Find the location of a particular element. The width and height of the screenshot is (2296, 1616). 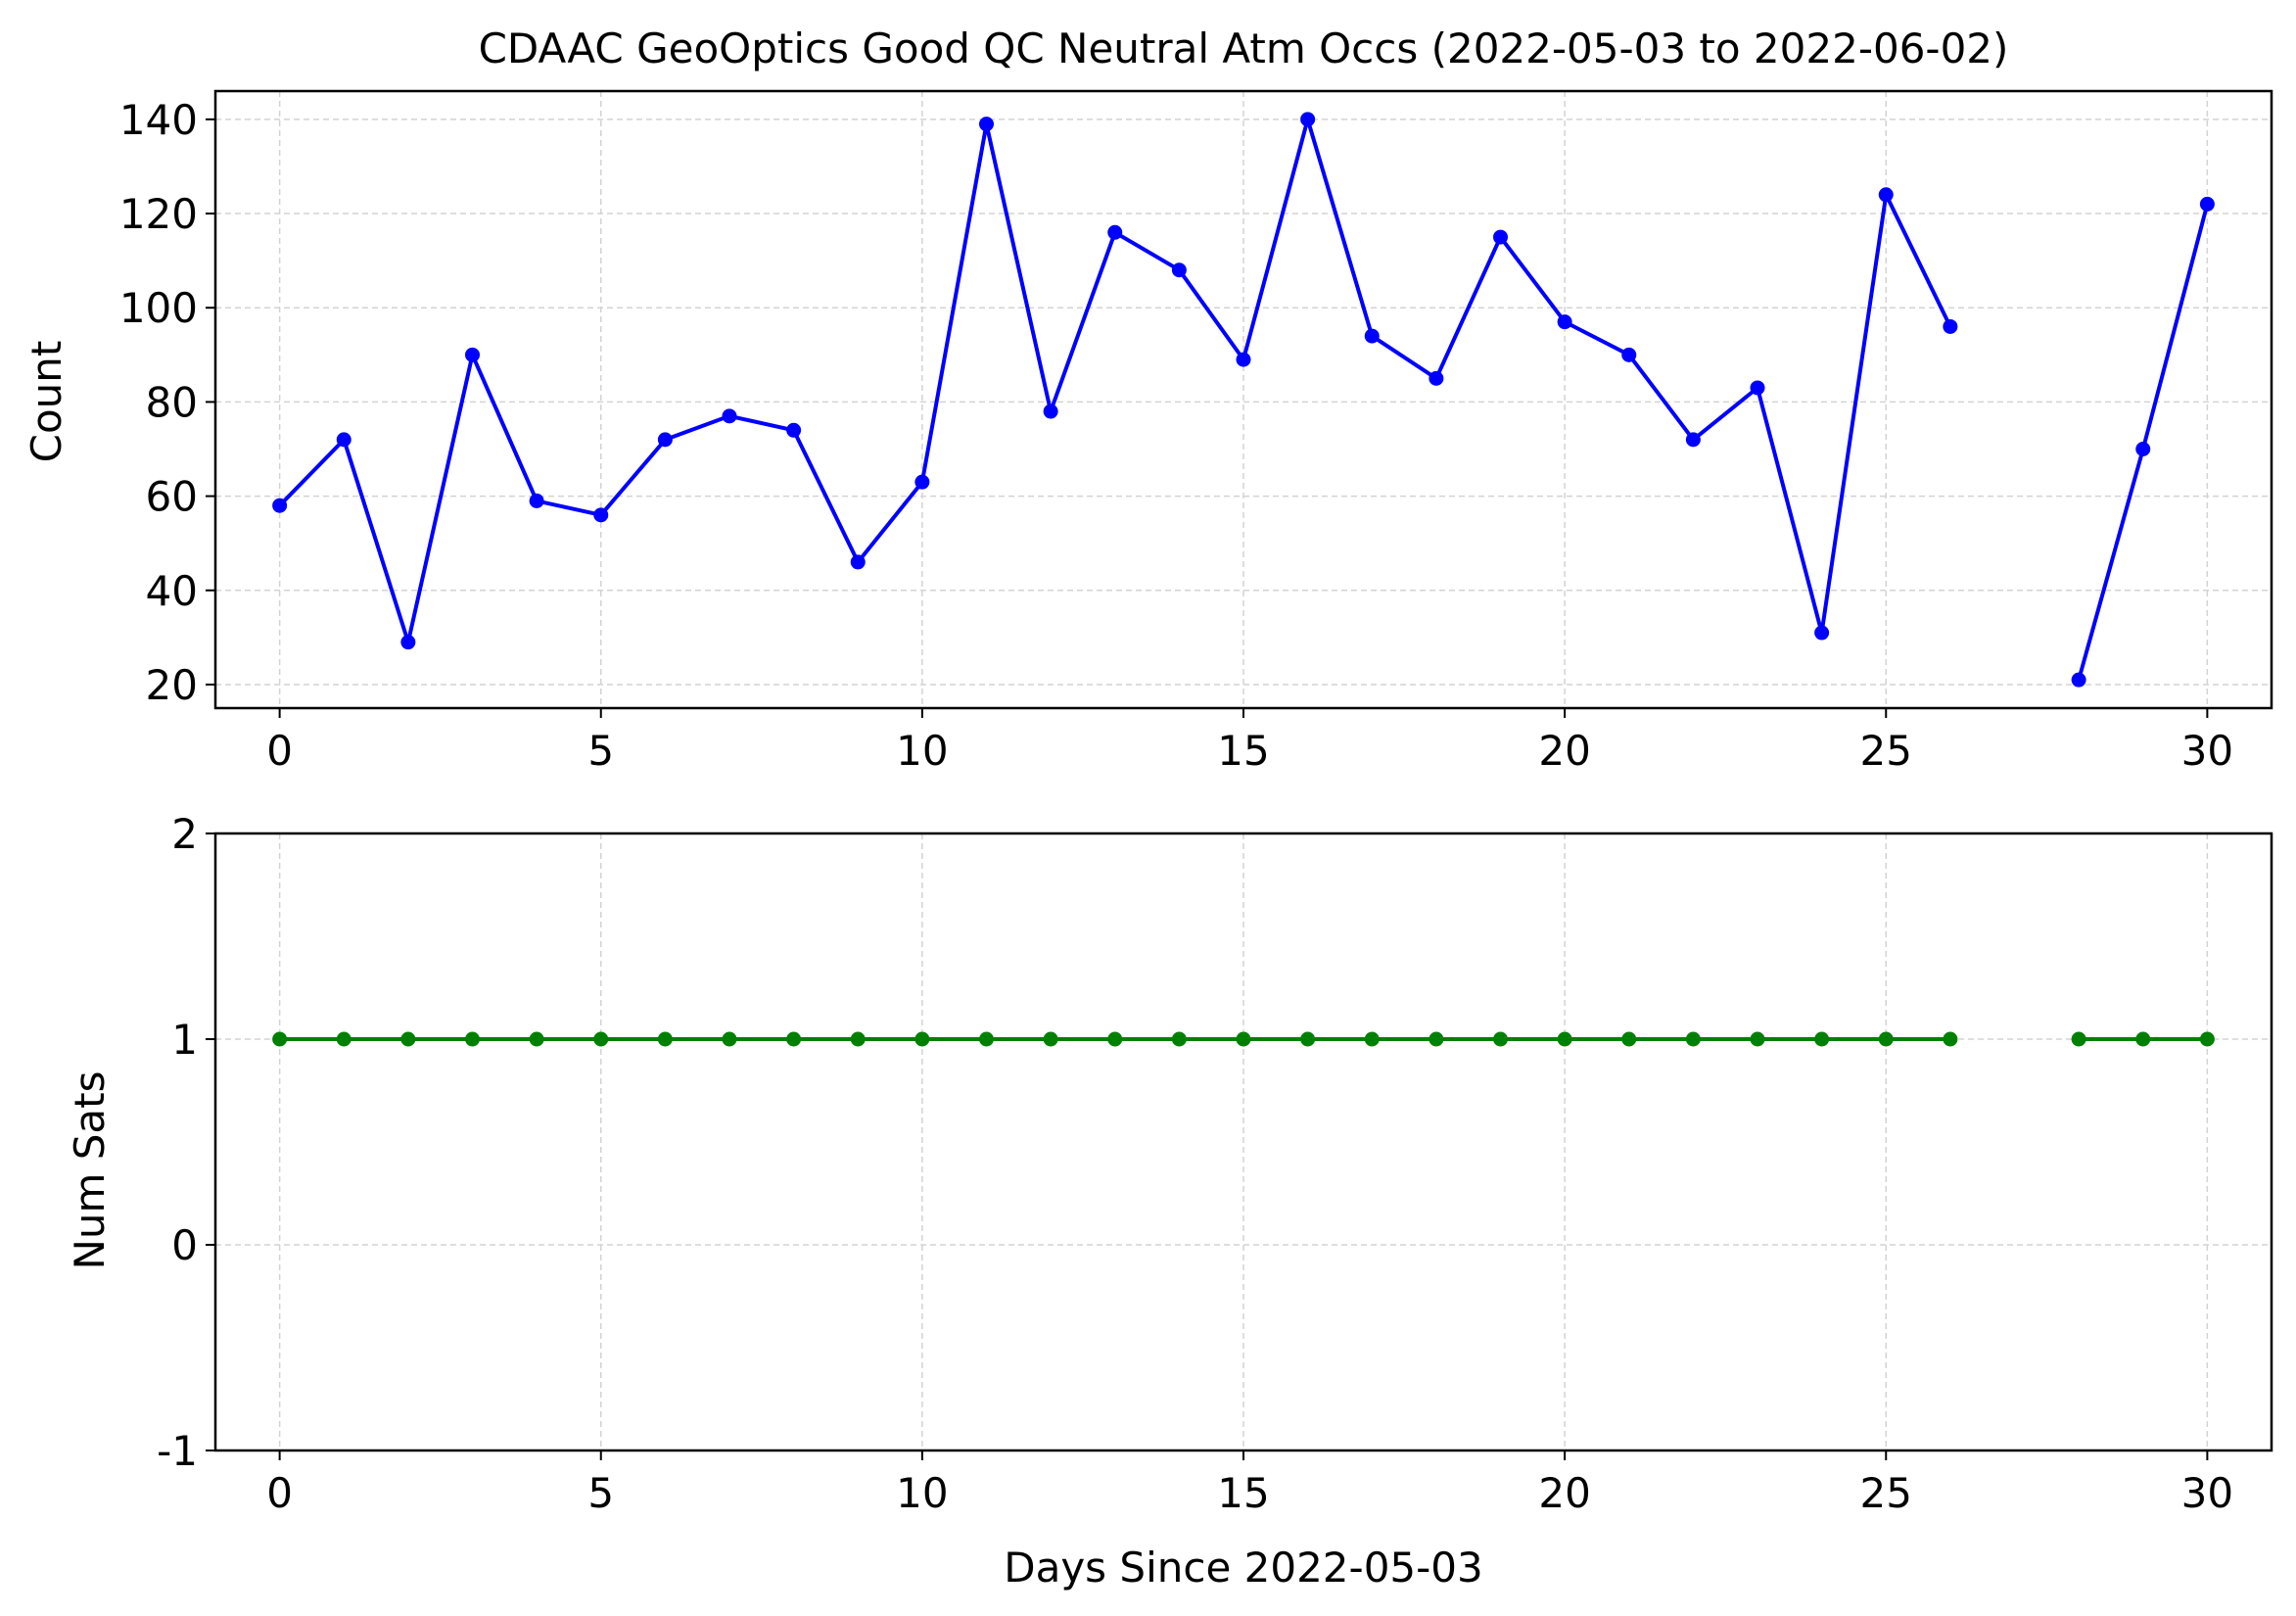

num-sats-x-tick-label: 0 is located at coordinates (279, 1493).